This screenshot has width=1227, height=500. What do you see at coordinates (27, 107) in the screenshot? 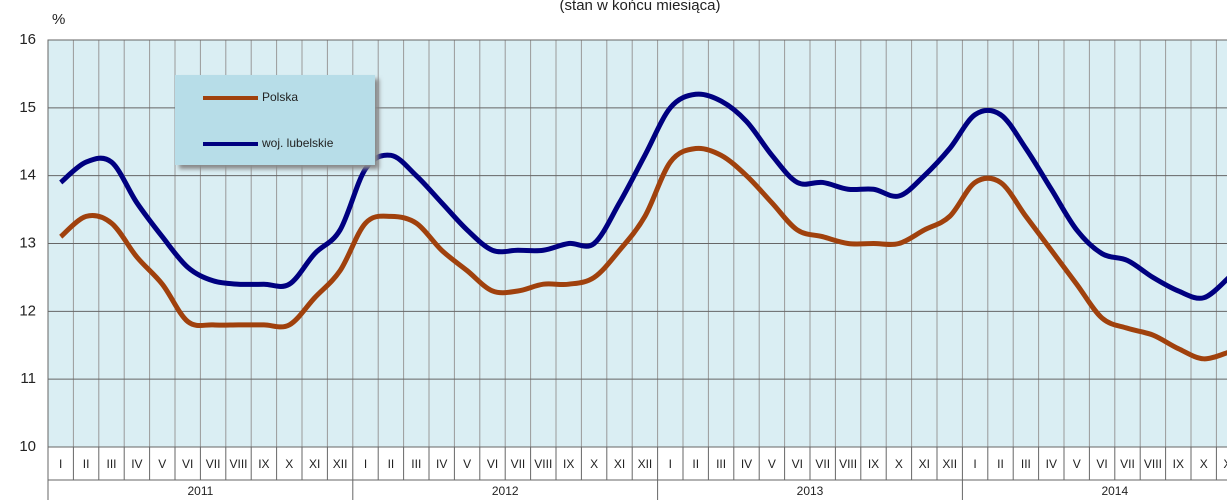
I see `y-tick-label: 15` at bounding box center [27, 107].